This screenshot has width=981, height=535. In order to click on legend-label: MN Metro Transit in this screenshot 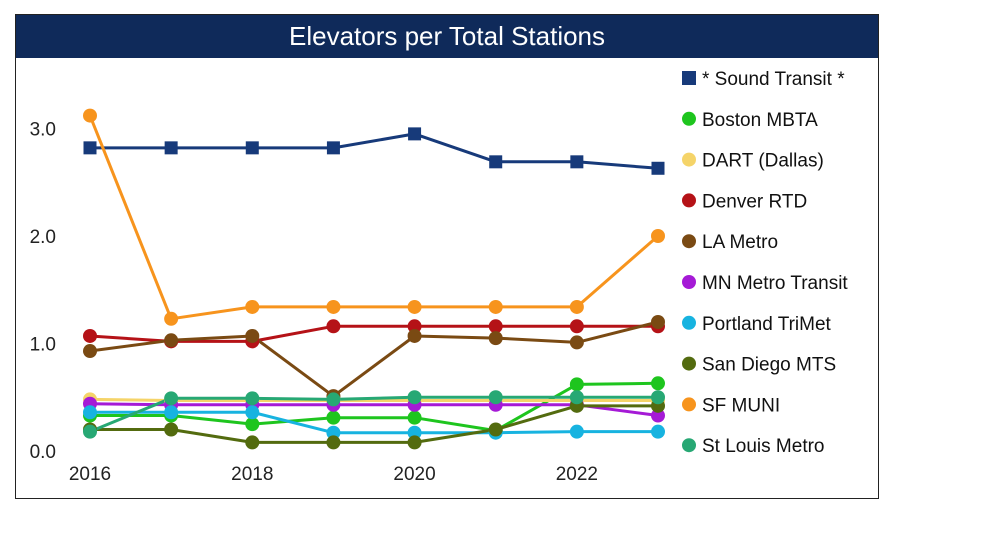, I will do `click(775, 283)`.